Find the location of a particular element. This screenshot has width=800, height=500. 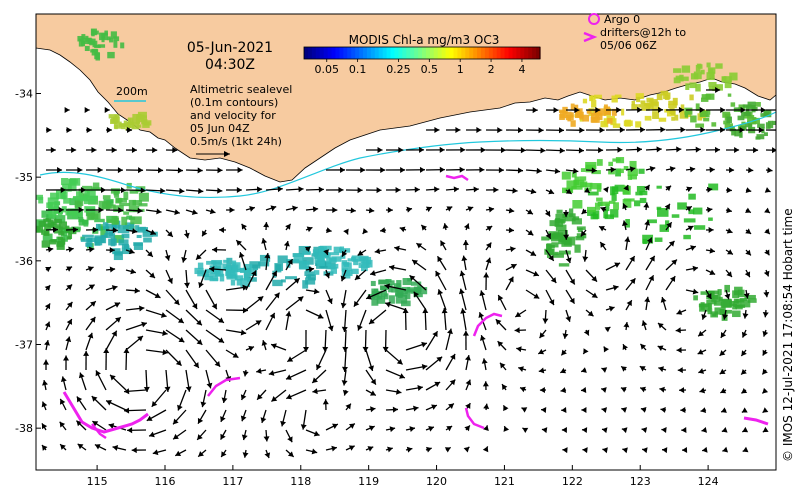

drifter-legend-label: drifters@12h to is located at coordinates (643, 32).